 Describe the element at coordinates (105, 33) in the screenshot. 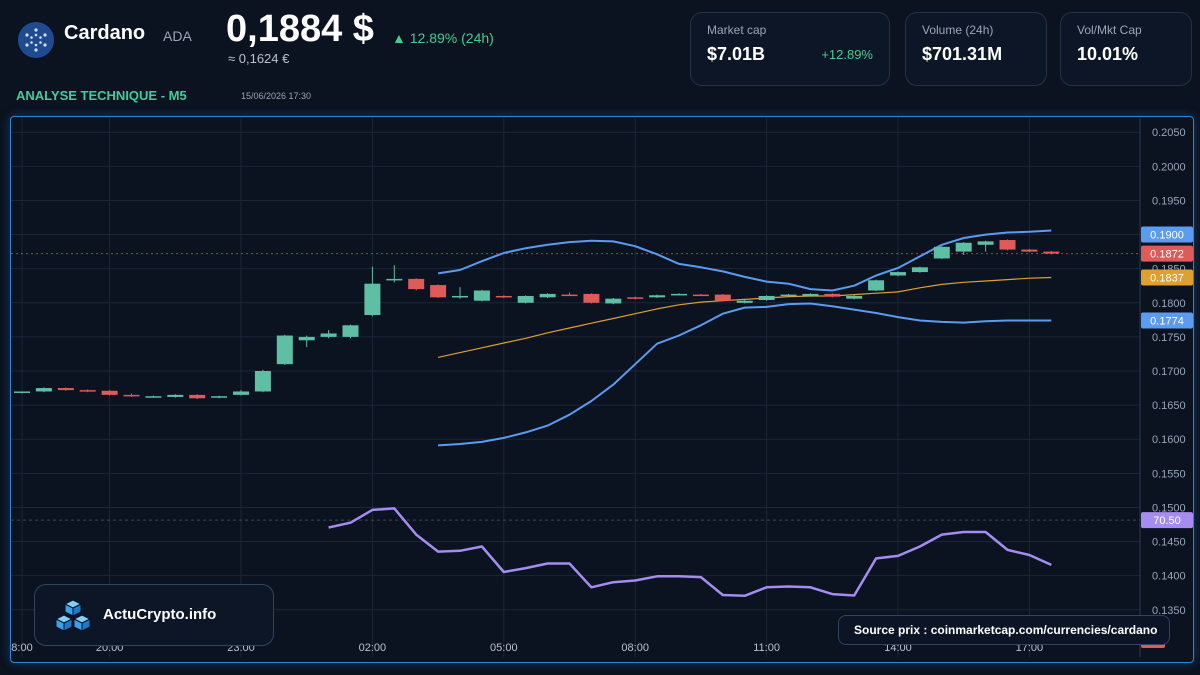

I see `coin-name: Cardano` at that location.